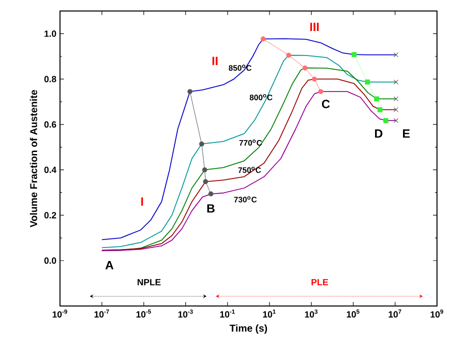 Image resolution: width=450 pixels, height=359 pixels. Describe the element at coordinates (353, 314) in the screenshot. I see `x-tick-label: 10$^{5}$` at that location.